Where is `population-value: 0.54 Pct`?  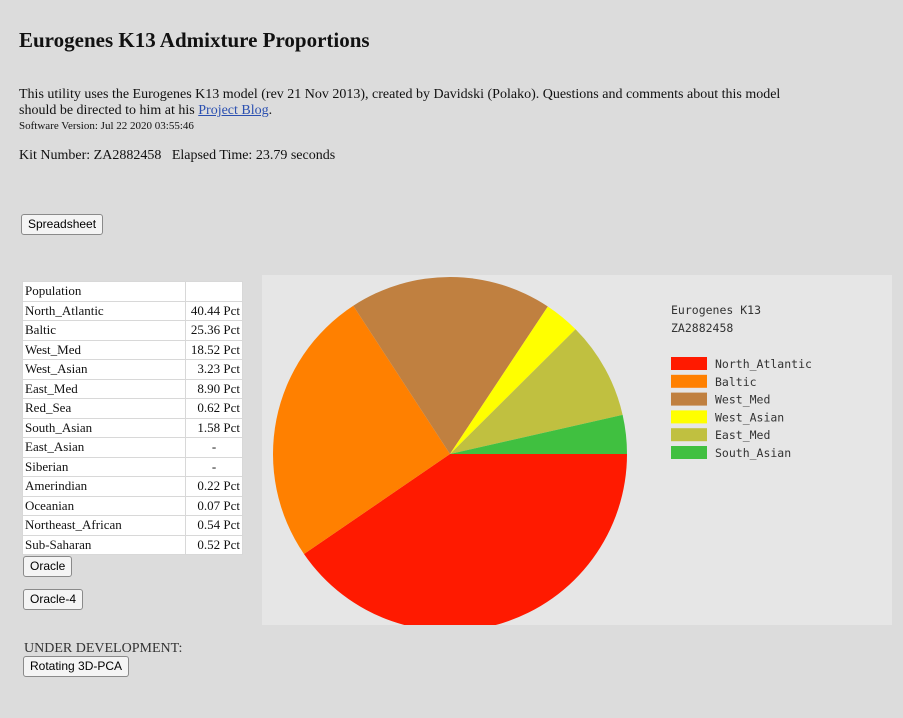
population-value: 0.54 Pct is located at coordinates (214, 525).